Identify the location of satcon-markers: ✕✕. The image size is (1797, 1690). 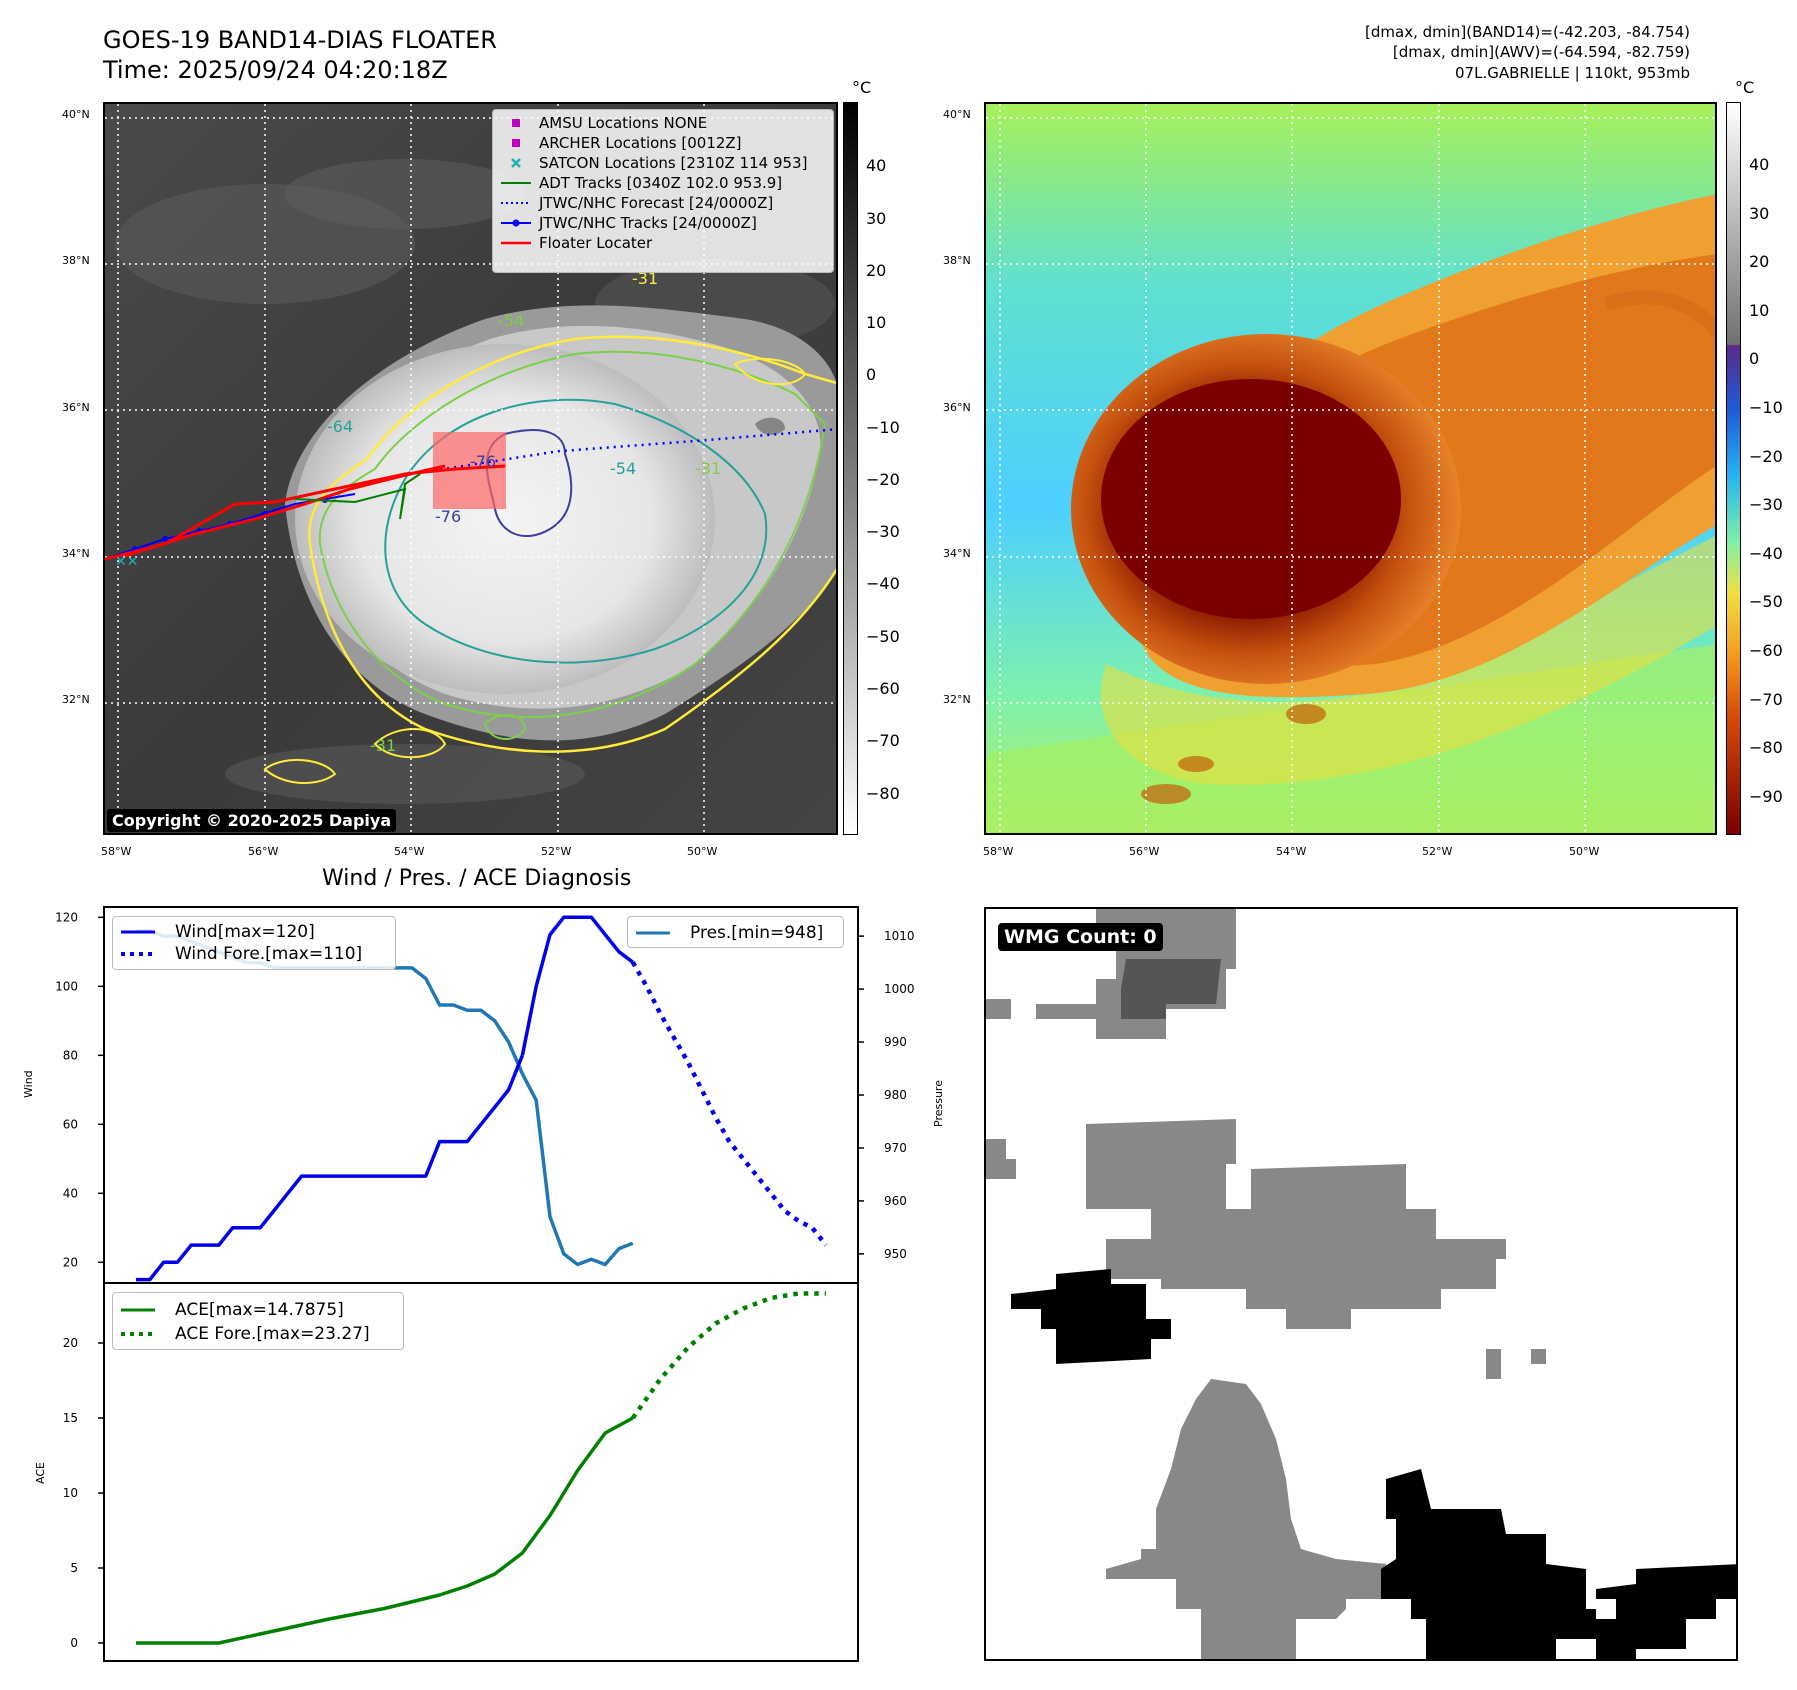
(126, 562).